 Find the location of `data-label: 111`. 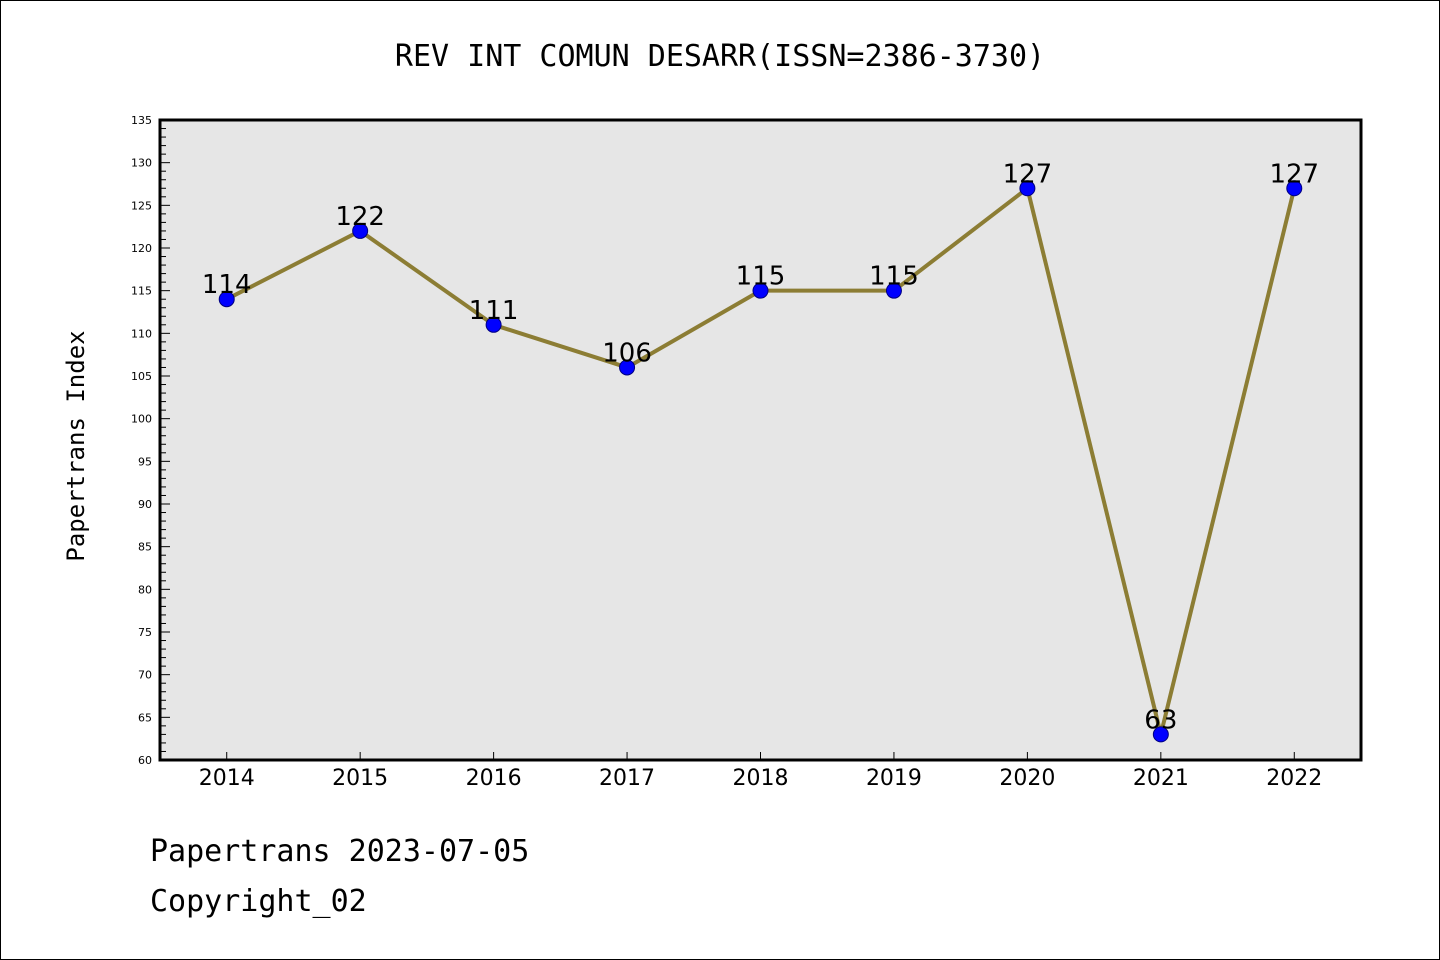

data-label: 111 is located at coordinates (494, 311).